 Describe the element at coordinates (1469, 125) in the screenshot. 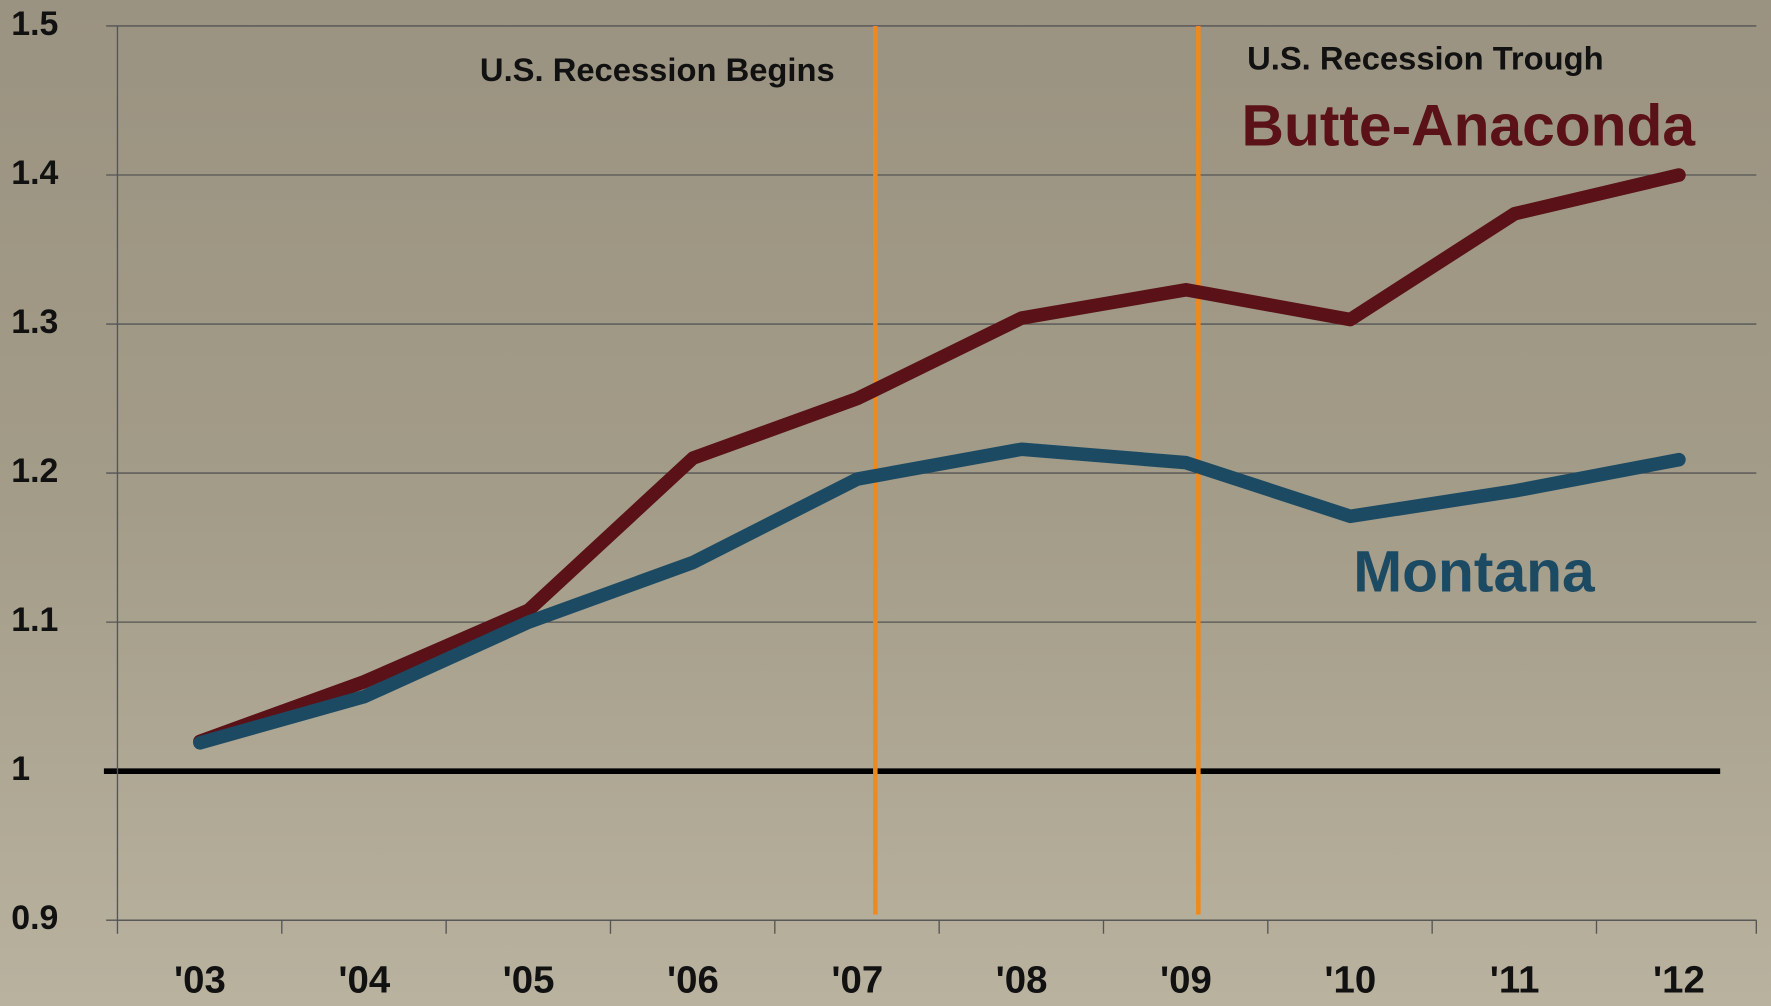

I see `series-label: Butte-Anaconda` at that location.